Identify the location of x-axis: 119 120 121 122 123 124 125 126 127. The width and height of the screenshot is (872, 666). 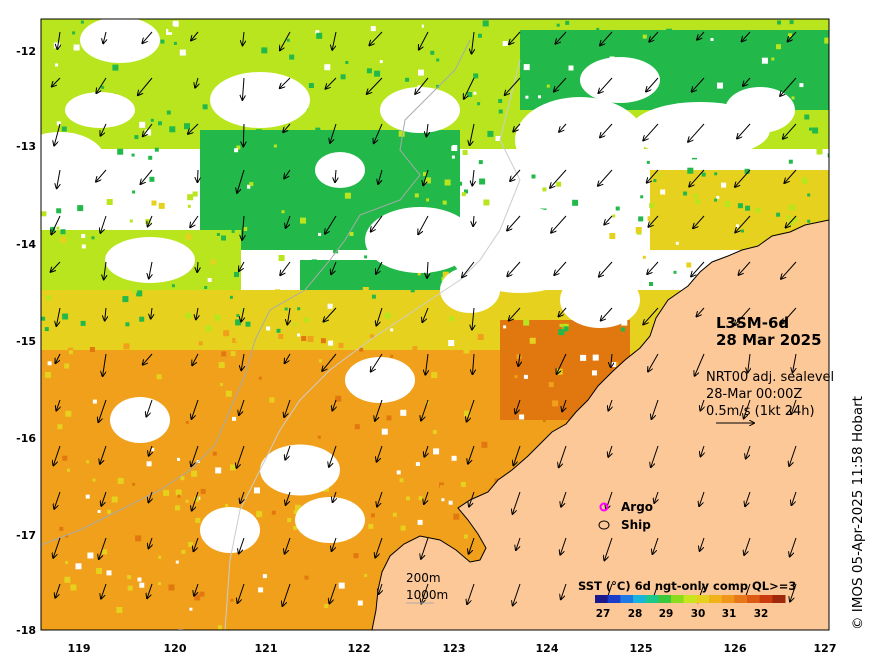
(452, 648).